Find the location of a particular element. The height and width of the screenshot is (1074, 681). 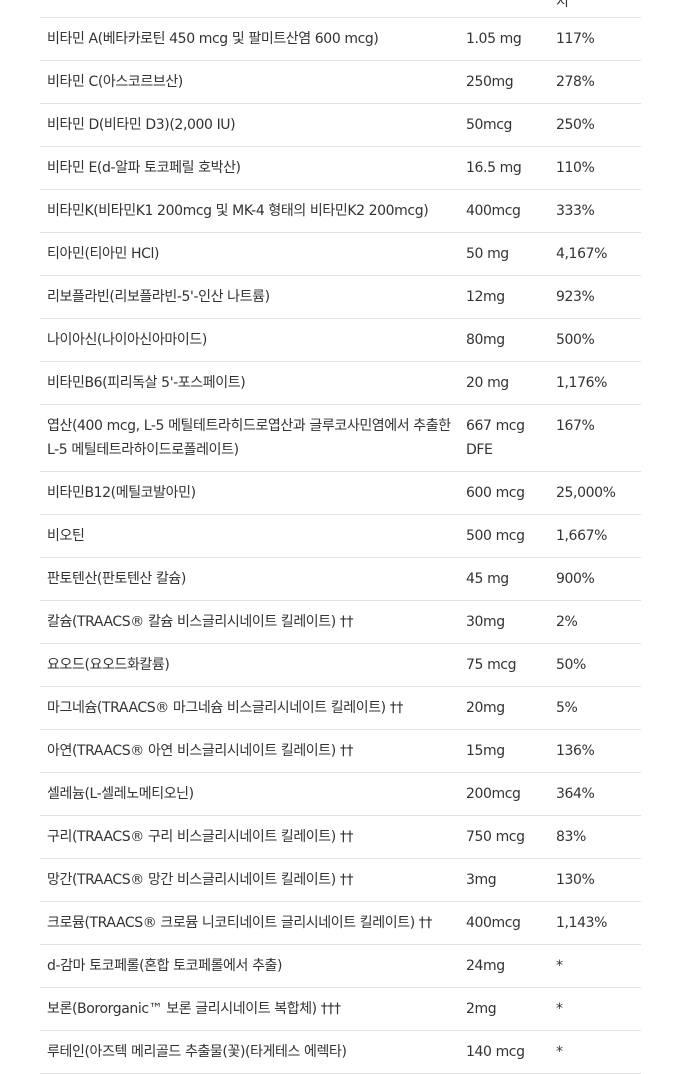

table-row: 비타민 C(아스코르브산) 250mg 278% is located at coordinates (340, 82).